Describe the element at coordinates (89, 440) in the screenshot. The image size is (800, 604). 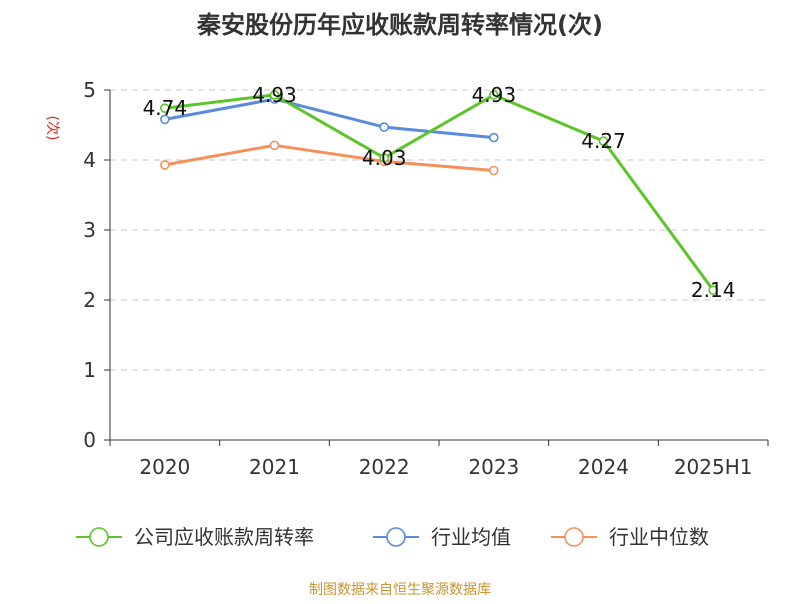
I see `y-tick-label: 0` at that location.